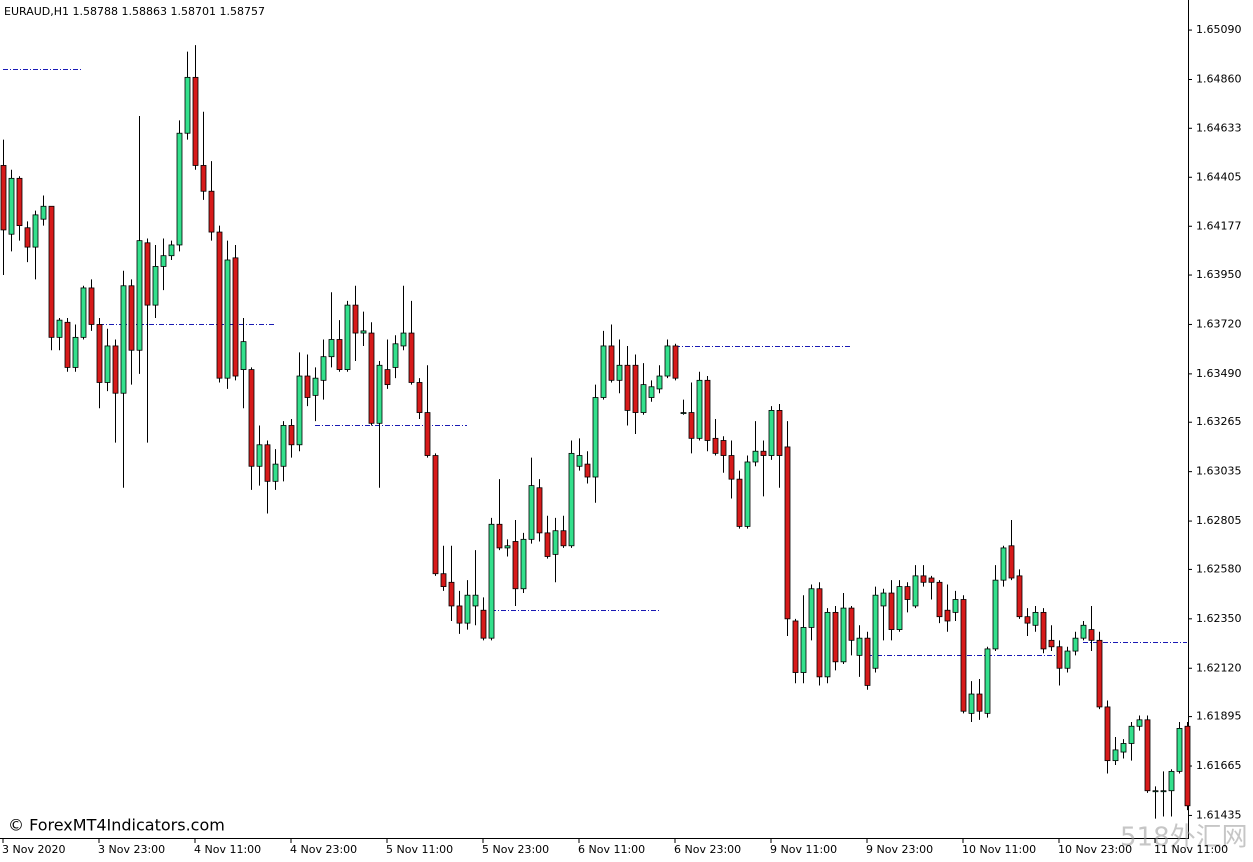 The width and height of the screenshot is (1253, 862). What do you see at coordinates (1219, 225) in the screenshot?
I see `y-tick-label: 1.64177` at bounding box center [1219, 225].